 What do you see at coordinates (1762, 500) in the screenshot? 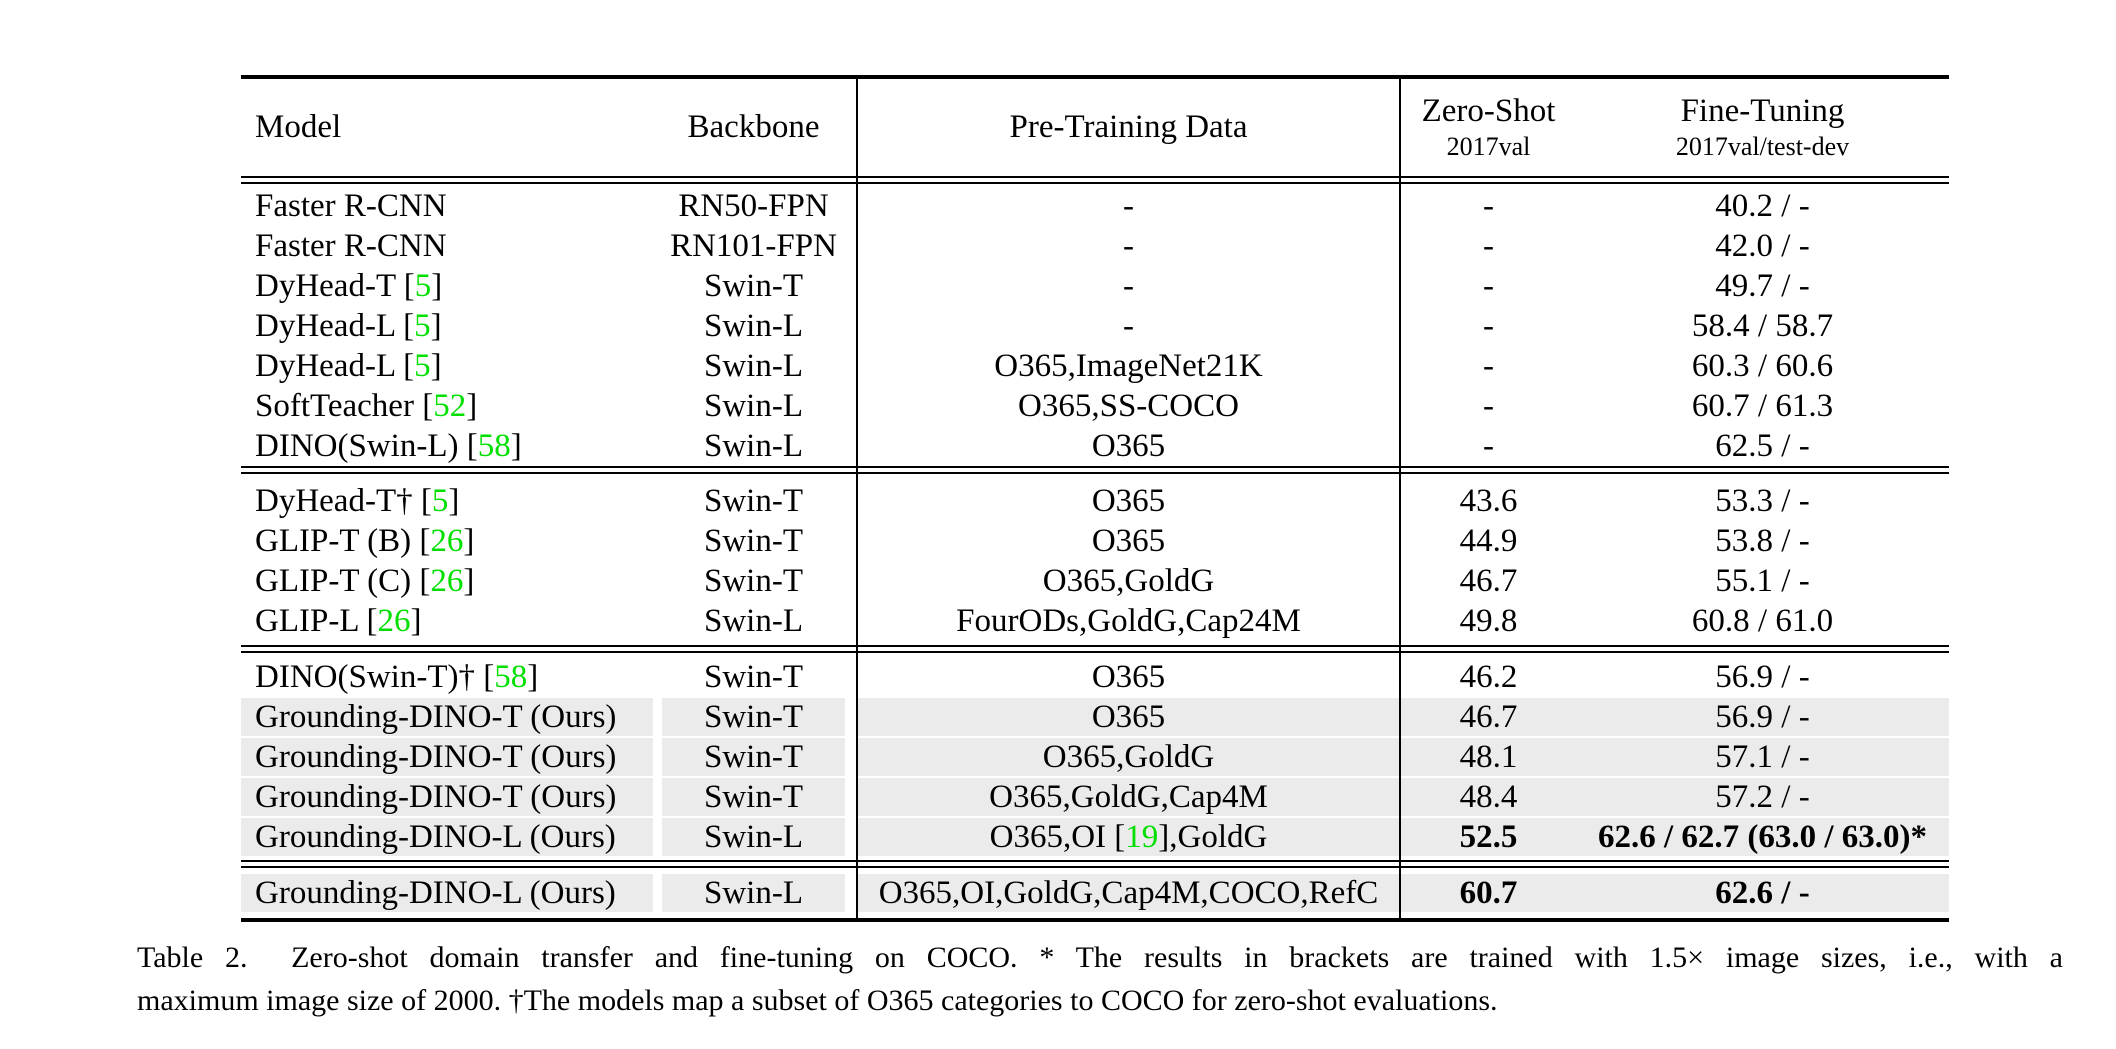
I see `fine-tuning-value: 53.3 / -` at bounding box center [1762, 500].